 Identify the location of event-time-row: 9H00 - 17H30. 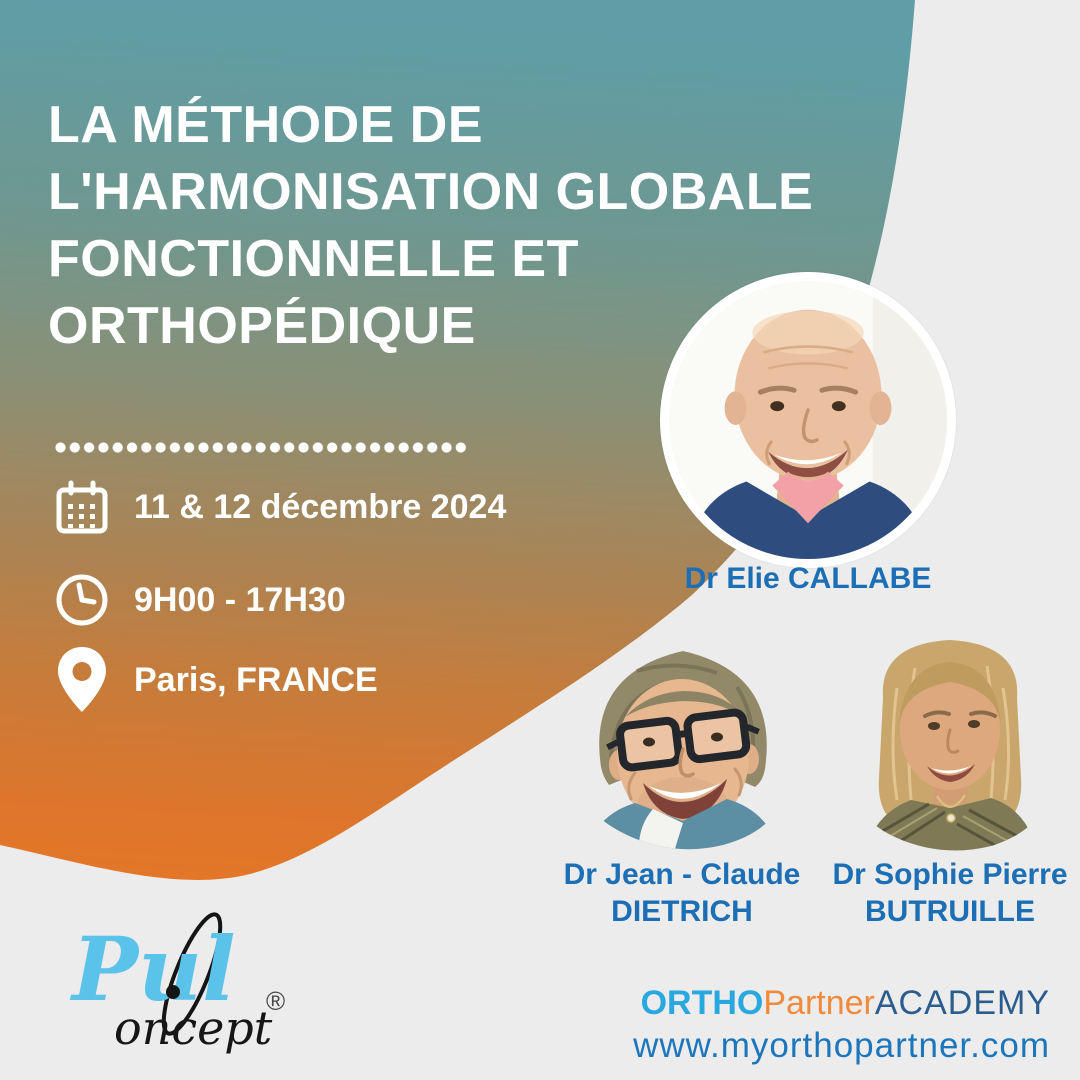
(199, 600).